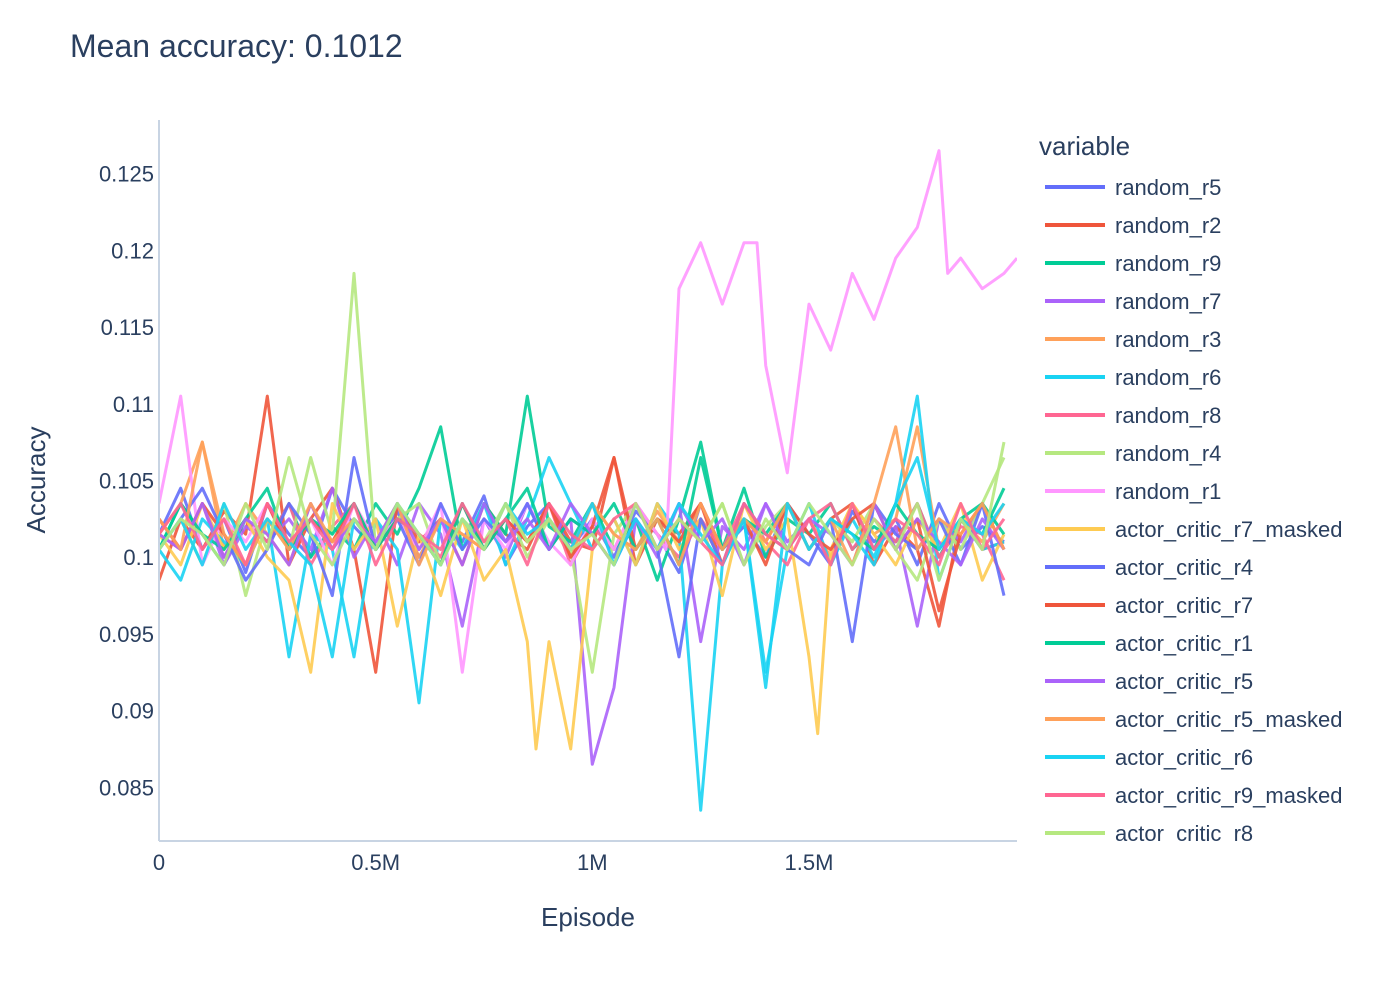  I want to click on legend-item-actor-critic-r1: actor_critic_r1, so click(1149, 643).